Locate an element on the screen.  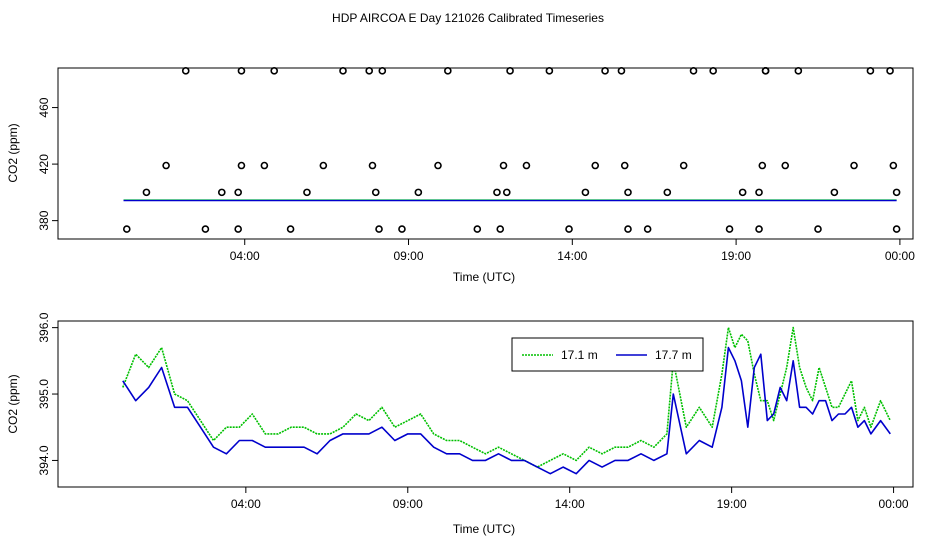
top-y-axis: 380 420 460 is located at coordinates (47, 164).